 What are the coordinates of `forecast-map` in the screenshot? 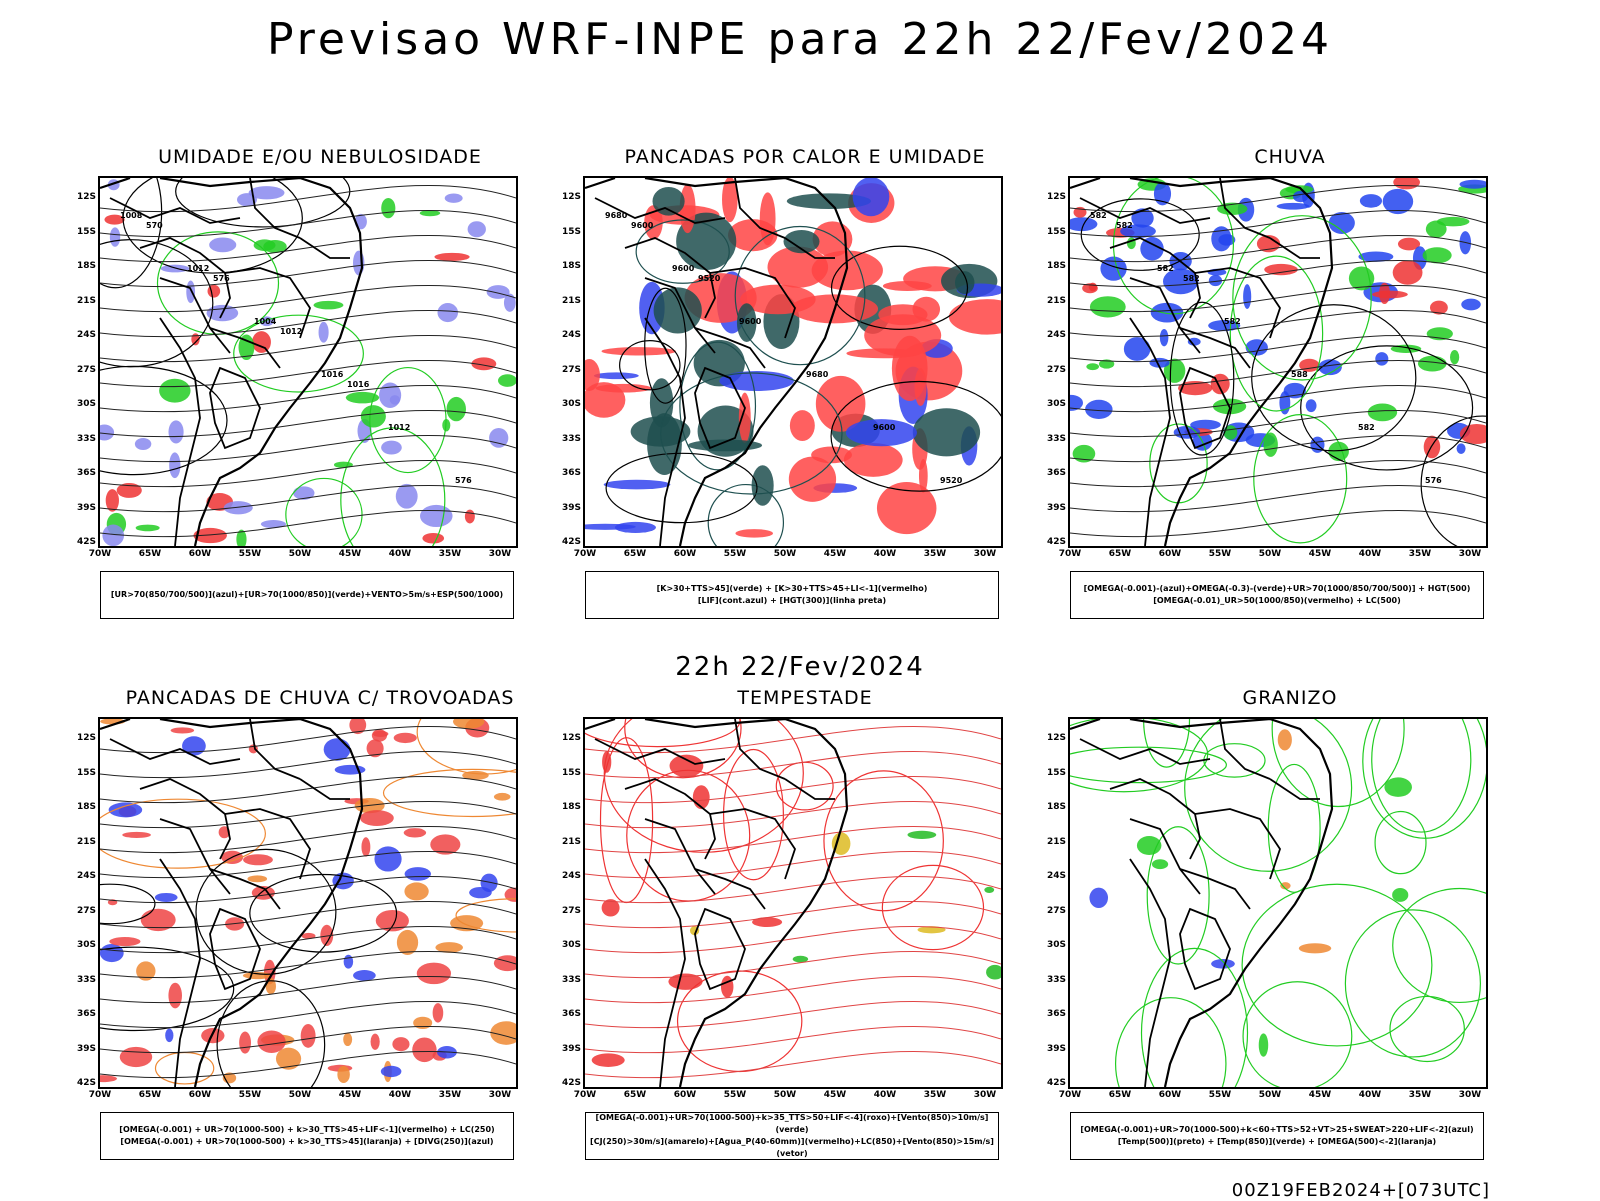 It's located at (793, 903).